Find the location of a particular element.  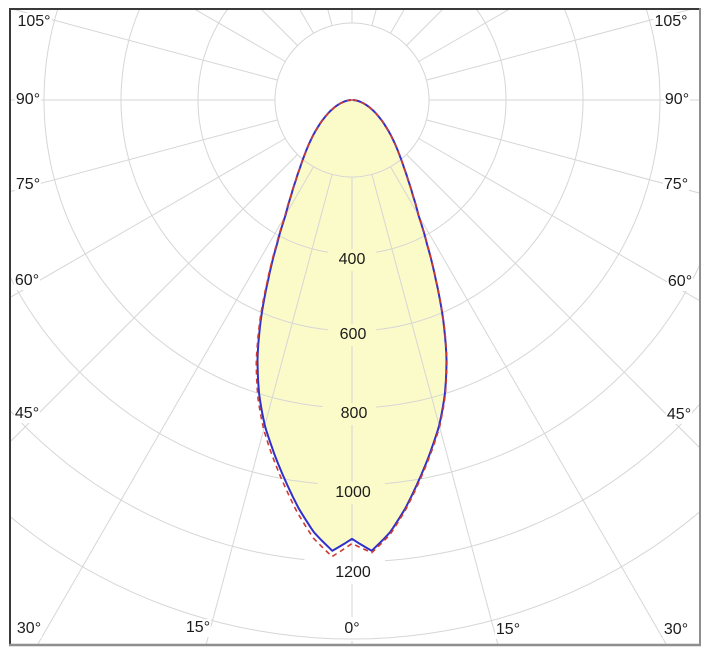

radial-tick-label: 600 is located at coordinates (353, 334).